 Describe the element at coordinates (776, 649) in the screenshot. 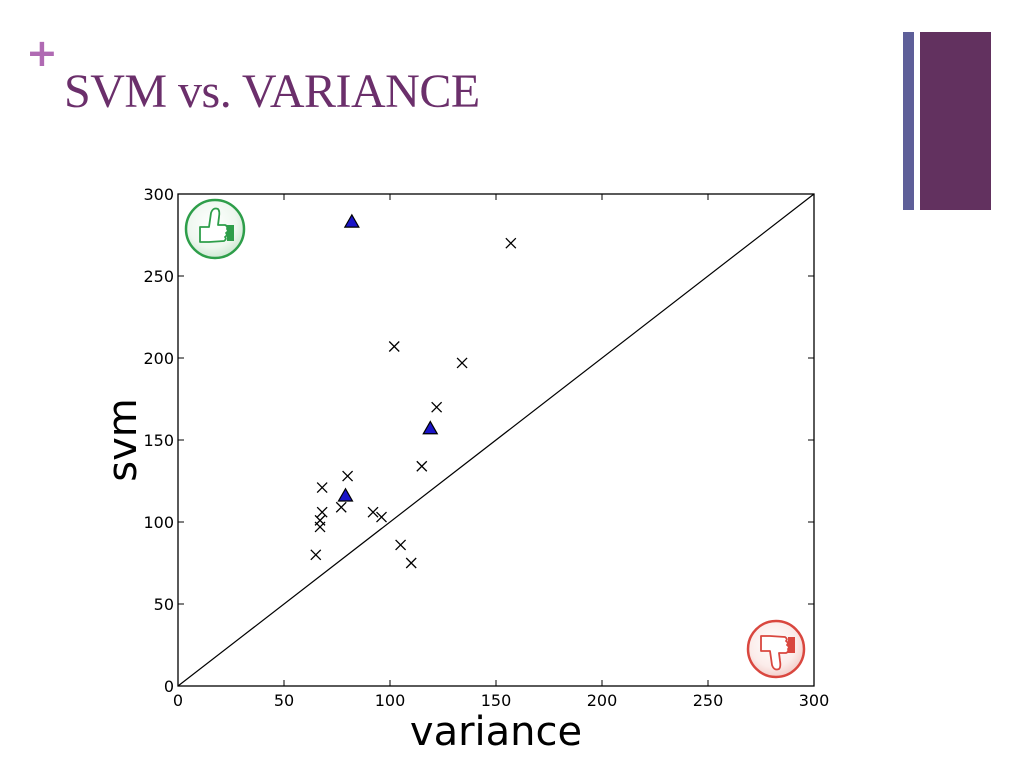

I see `thumbs-down-icon` at that location.